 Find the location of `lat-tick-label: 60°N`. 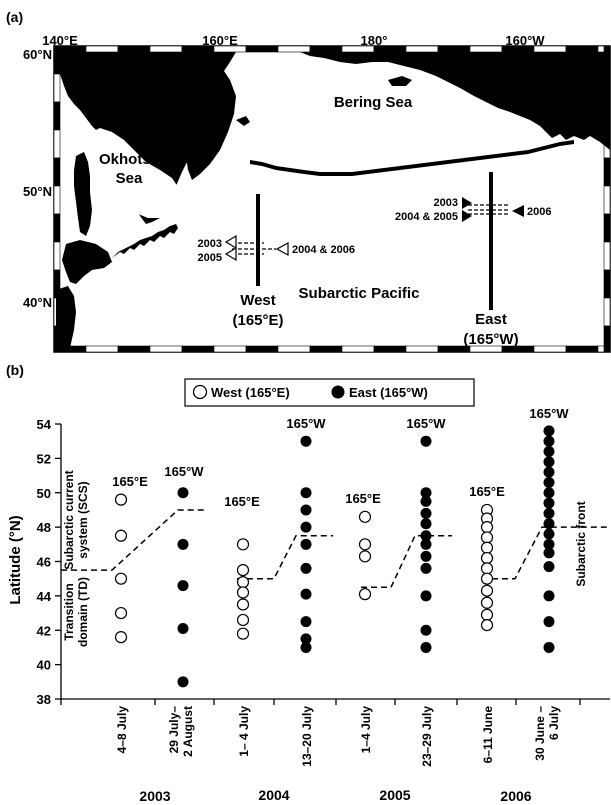

lat-tick-label: 60°N is located at coordinates (37, 54).